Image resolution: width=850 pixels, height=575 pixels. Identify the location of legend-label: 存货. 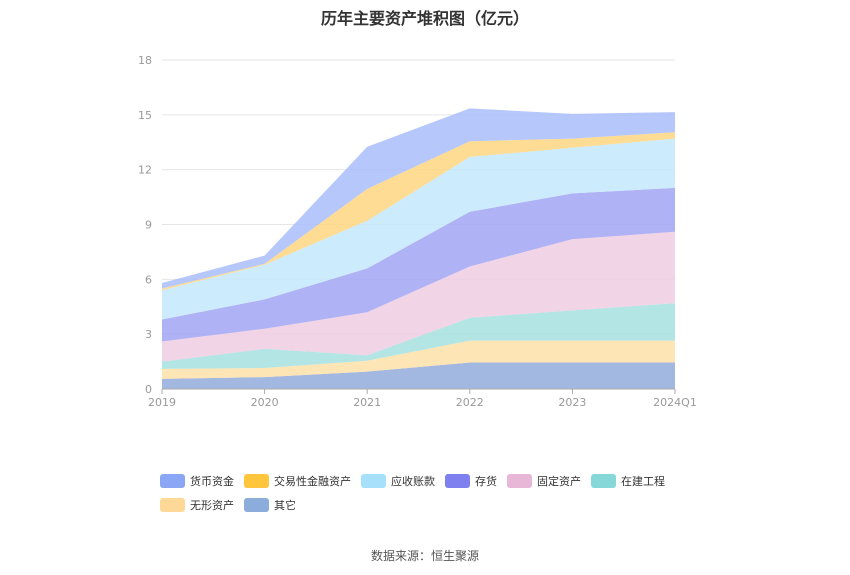
(486, 481).